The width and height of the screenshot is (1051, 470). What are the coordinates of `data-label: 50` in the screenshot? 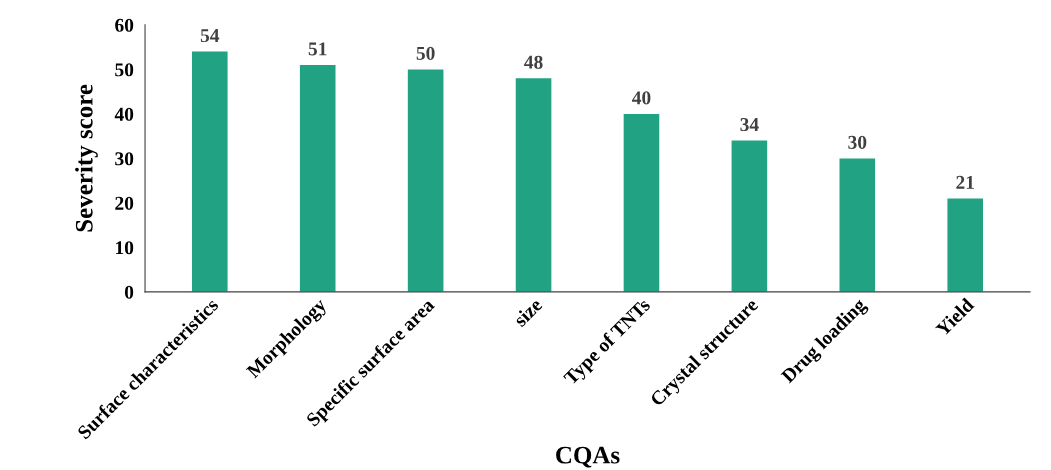 It's located at (425, 53).